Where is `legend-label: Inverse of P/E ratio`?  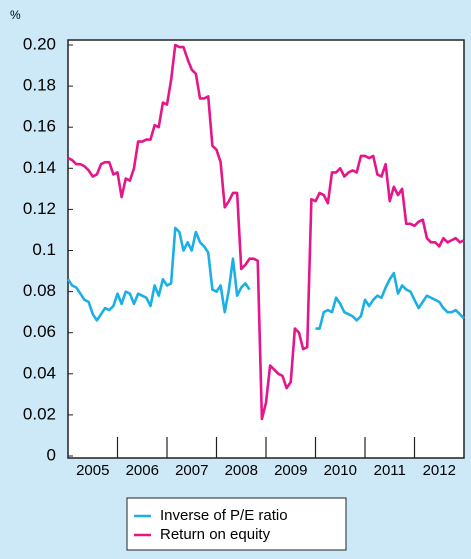 legend-label: Inverse of P/E ratio is located at coordinates (224, 515).